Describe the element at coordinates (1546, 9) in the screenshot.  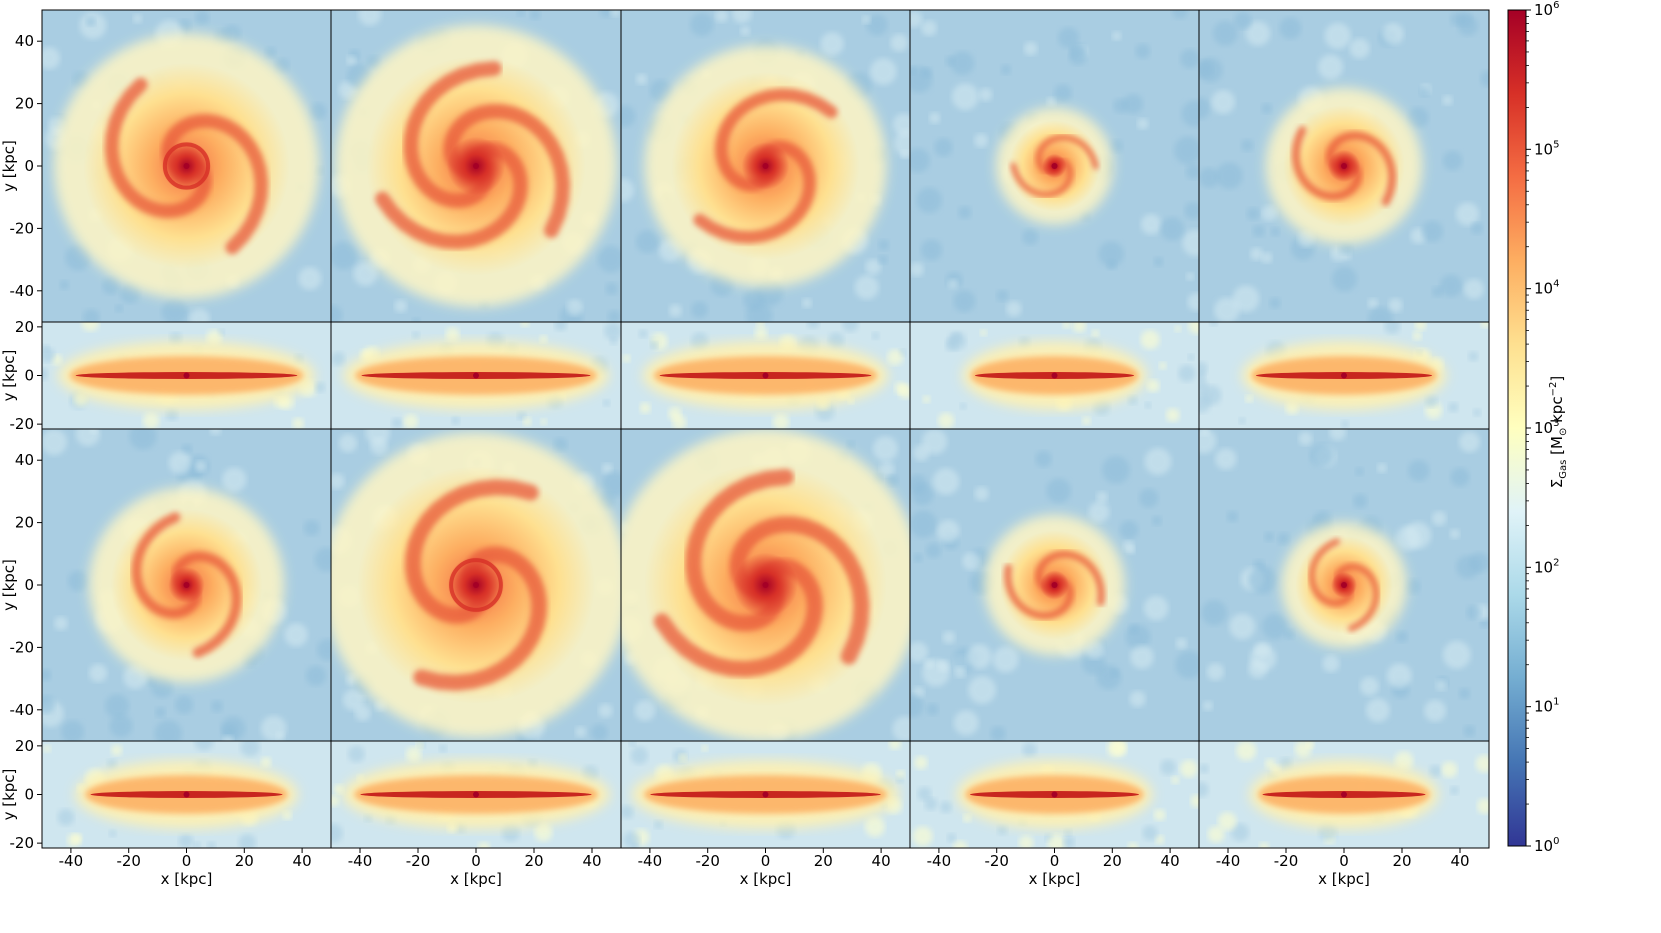
I see `colorbar-tick-label: 10⁶` at that location.